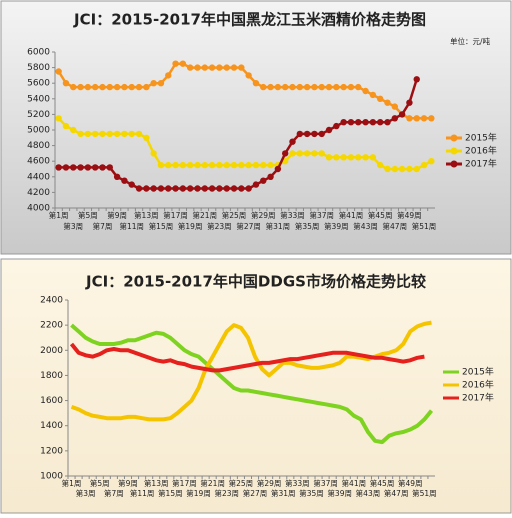 The width and height of the screenshot is (512, 518). What do you see at coordinates (146, 215) in the screenshot?
I see `x-tick-label: 第13周` at bounding box center [146, 215].